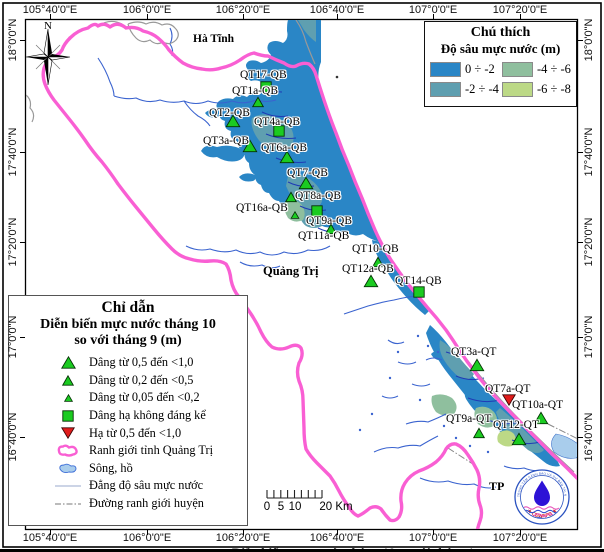 The width and height of the screenshot is (604, 552). I want to click on legend-main-subtitle-2: so với tháng 9 (m), so click(128, 340).